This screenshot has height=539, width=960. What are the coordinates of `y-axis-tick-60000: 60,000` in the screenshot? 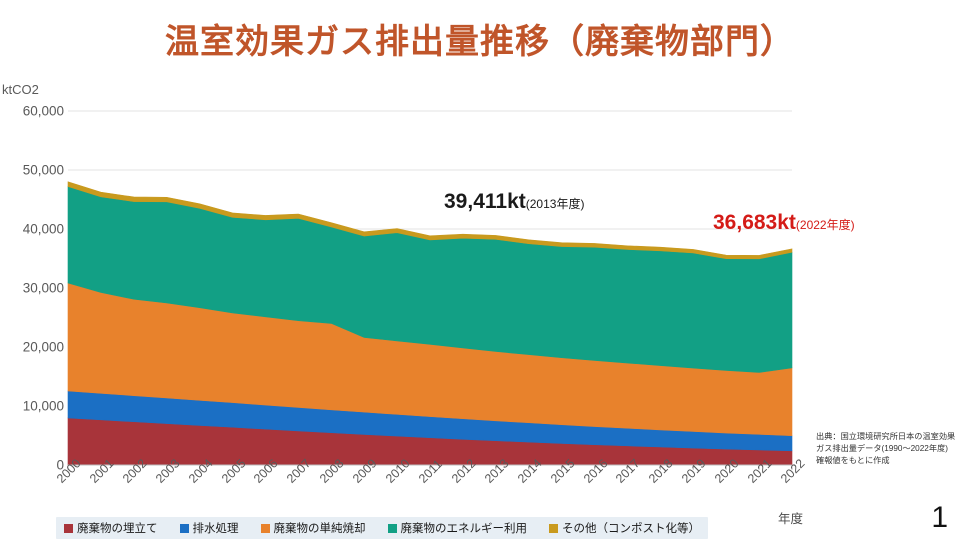 It's located at (43, 111).